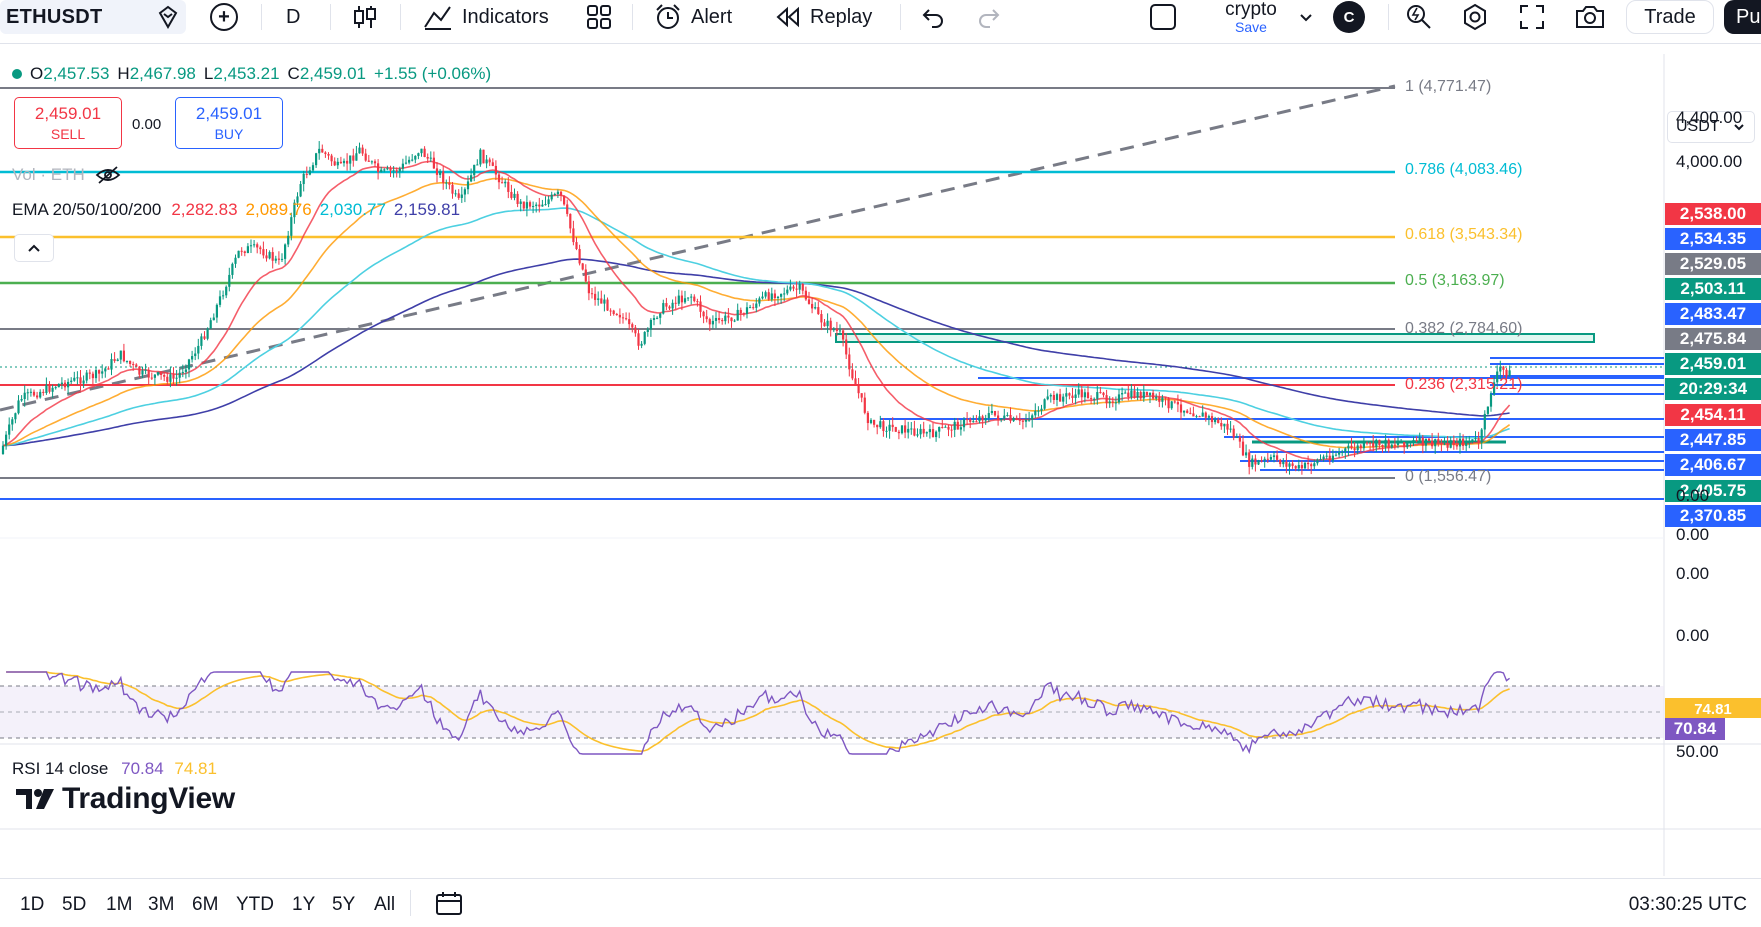 This screenshot has height=927, width=1761. Describe the element at coordinates (168, 17) in the screenshot. I see `favorite-symbol-icon` at that location.